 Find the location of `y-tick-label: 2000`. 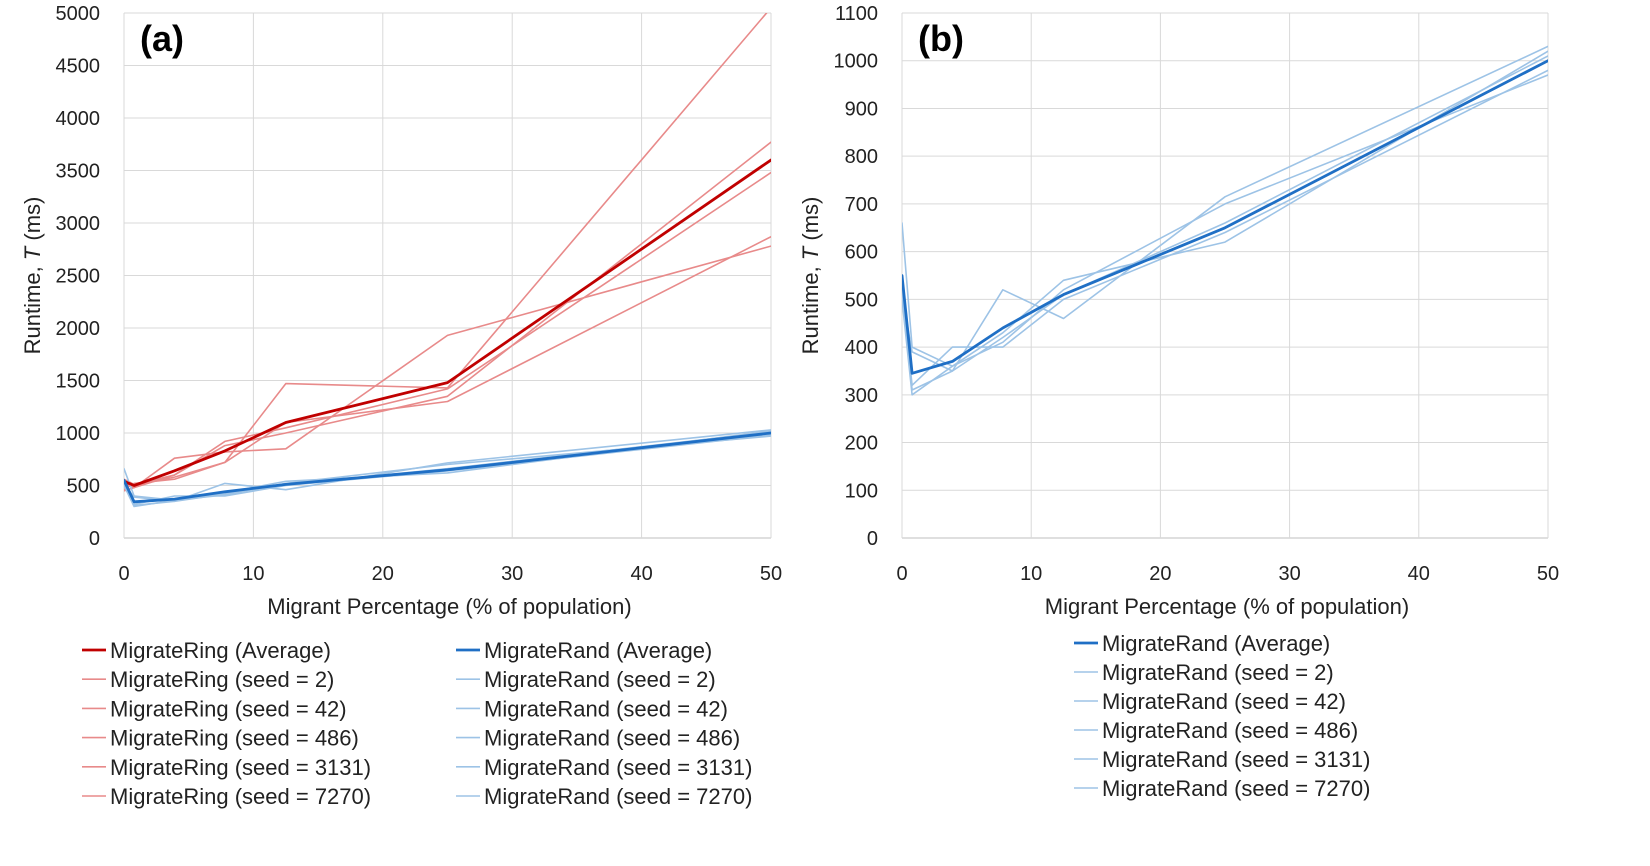

y-tick-label: 2000 is located at coordinates (78, 329).